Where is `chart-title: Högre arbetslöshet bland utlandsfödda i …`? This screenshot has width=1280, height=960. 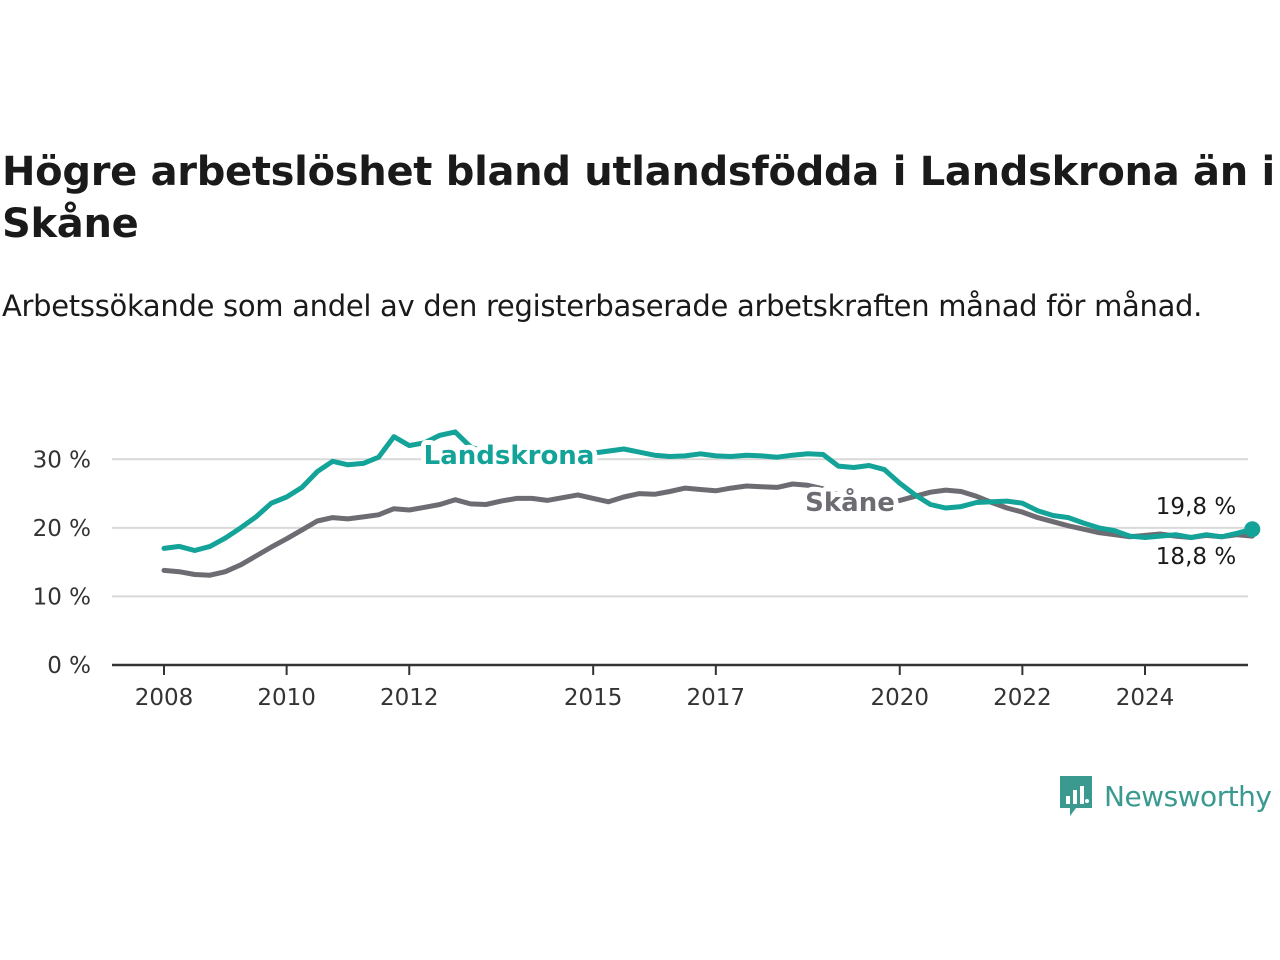
chart-title: Högre arbetslöshet bland utlandsfödda i … is located at coordinates (638, 198).